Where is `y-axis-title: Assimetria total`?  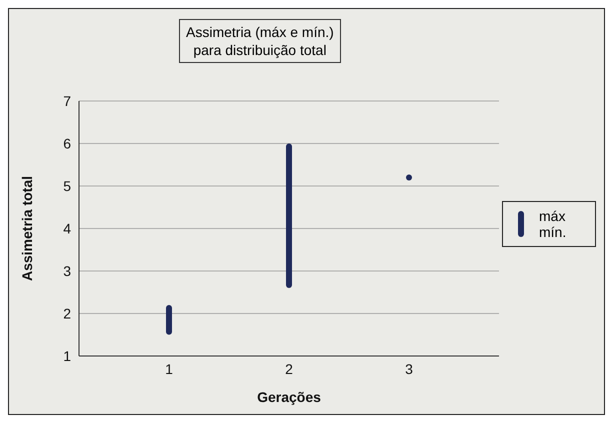 y-axis-title: Assimetria total is located at coordinates (26, 229).